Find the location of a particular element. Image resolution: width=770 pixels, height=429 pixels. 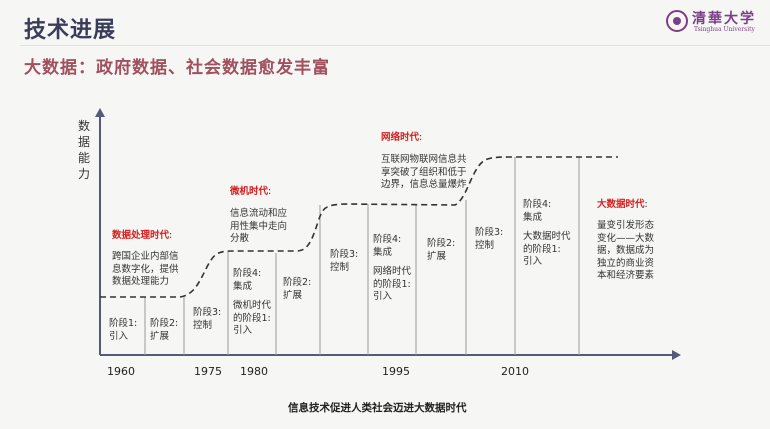

era-desc-microcomputer: 信息流动和应 用性集中走向 分散 is located at coordinates (259, 226).